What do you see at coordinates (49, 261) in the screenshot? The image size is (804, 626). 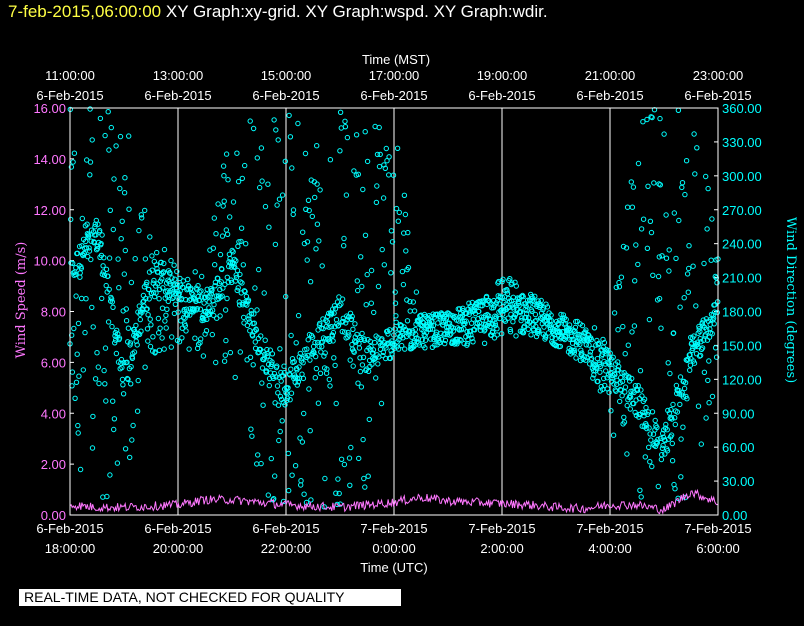 I see `left-tick-label: 10.00` at bounding box center [49, 261].